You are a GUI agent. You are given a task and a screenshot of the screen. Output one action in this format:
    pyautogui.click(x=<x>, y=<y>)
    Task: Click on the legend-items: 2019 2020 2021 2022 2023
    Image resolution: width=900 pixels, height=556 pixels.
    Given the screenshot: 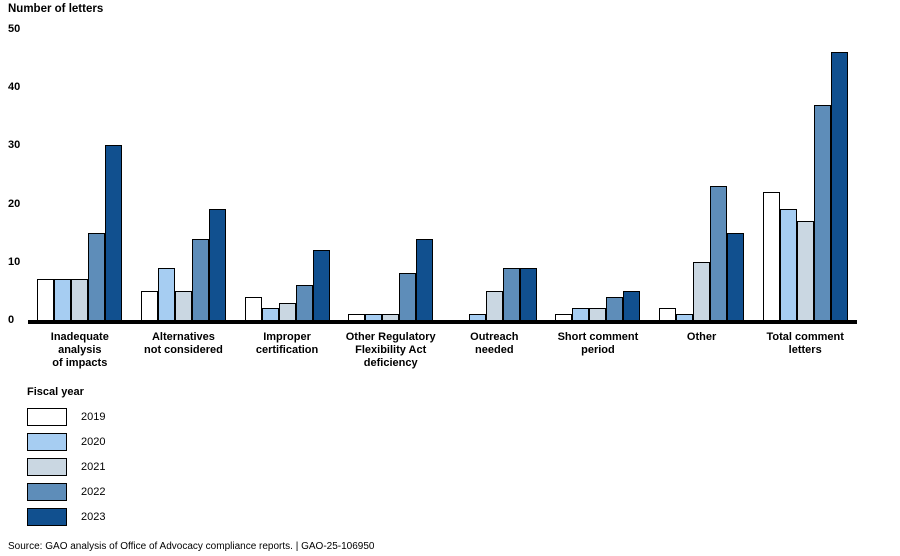 What is the action you would take?
    pyautogui.click(x=66, y=467)
    